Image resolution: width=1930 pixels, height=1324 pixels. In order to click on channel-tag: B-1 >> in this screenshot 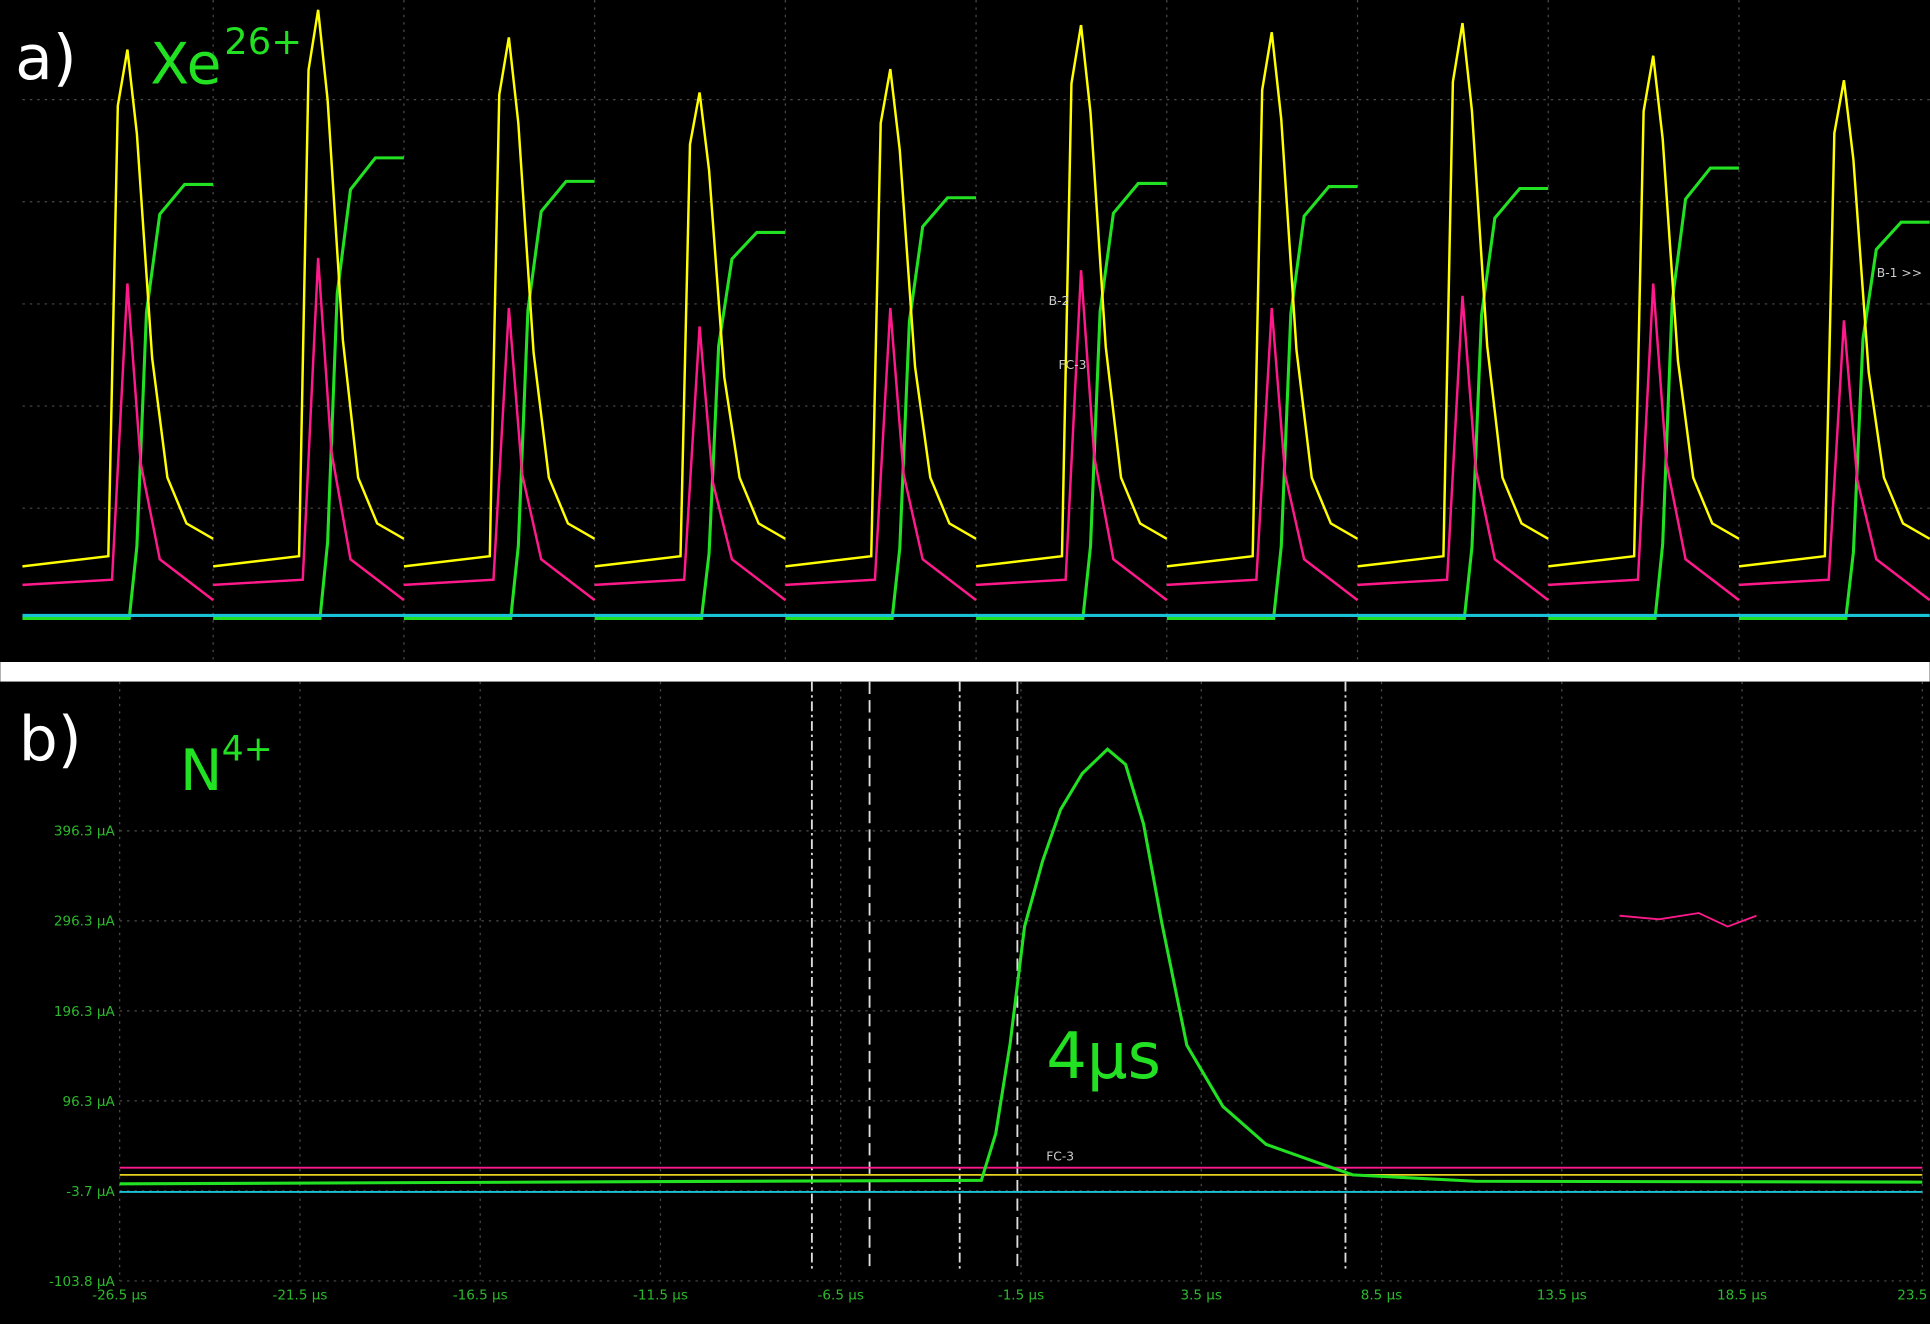, I will do `click(1899, 273)`.